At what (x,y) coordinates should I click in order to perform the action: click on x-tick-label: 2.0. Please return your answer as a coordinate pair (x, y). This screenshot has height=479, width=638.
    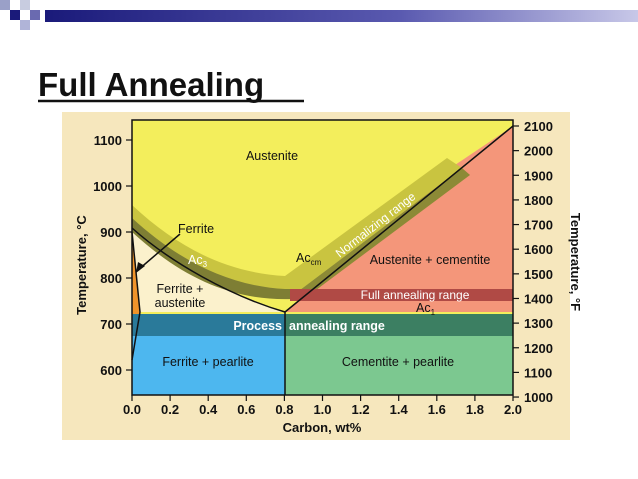
    Looking at the image, I should click on (513, 409).